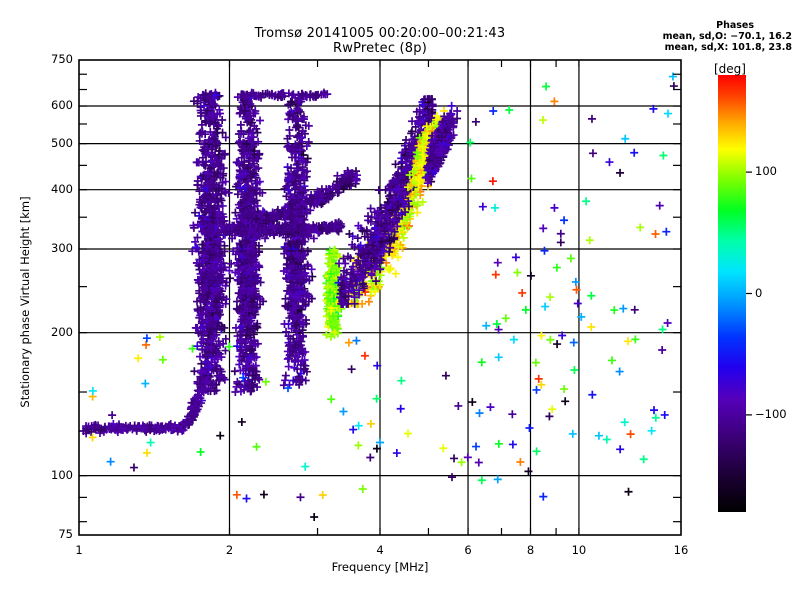  I want to click on y-tick-label: 600, so click(62, 105).